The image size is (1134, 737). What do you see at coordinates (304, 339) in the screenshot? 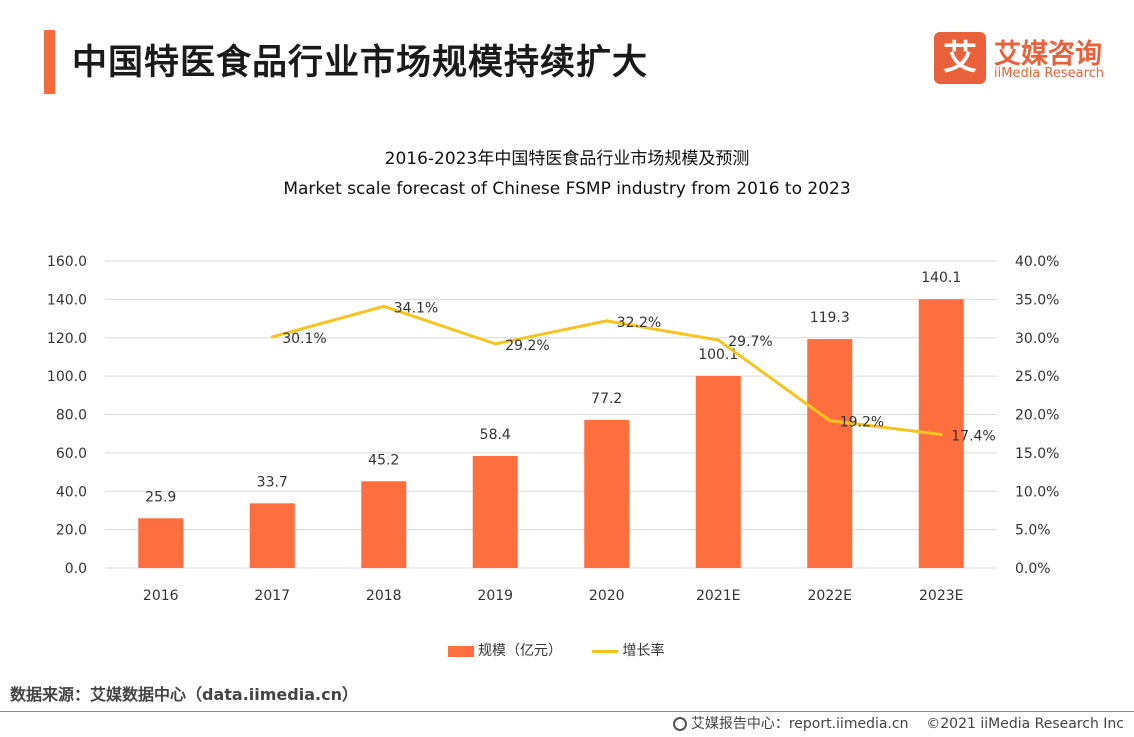
I see `growth-value-label: 30.1%` at bounding box center [304, 339].